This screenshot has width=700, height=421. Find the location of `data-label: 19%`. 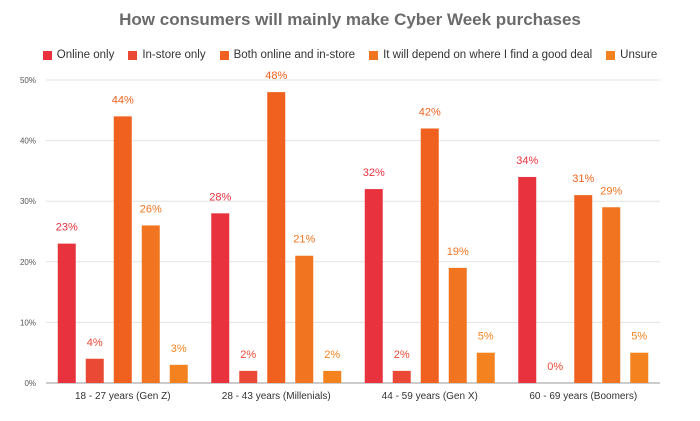

data-label: 19% is located at coordinates (458, 252).